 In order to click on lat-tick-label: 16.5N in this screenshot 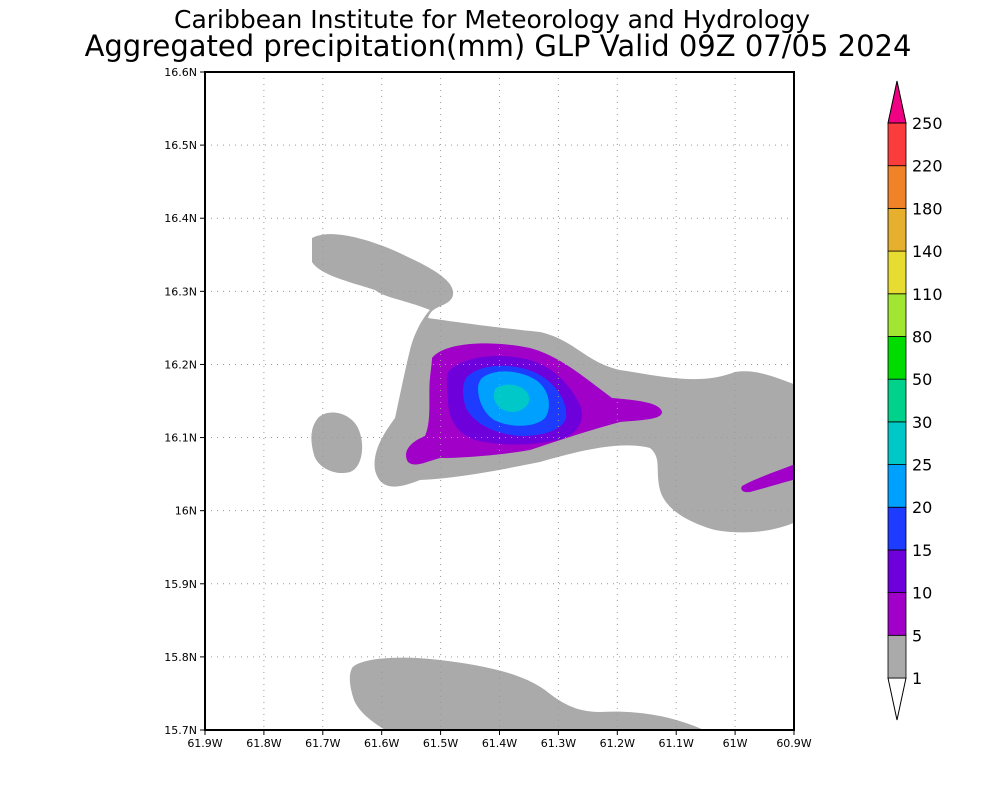, I will do `click(180, 145)`.